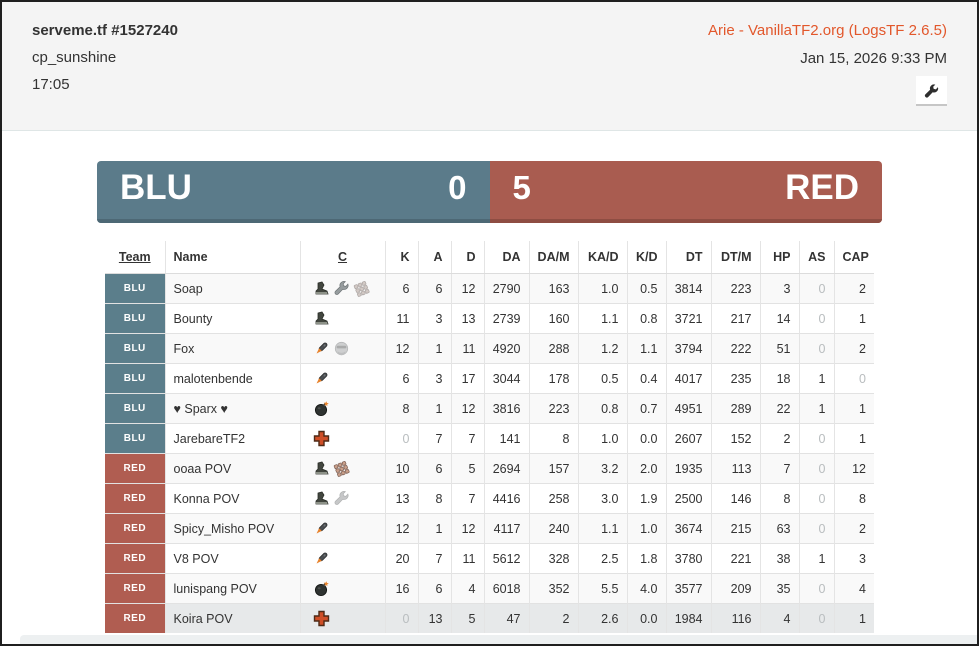 Image resolution: width=979 pixels, height=646 pixels. What do you see at coordinates (602, 257) in the screenshot?
I see `column-header-ka-d: KA/D` at bounding box center [602, 257].